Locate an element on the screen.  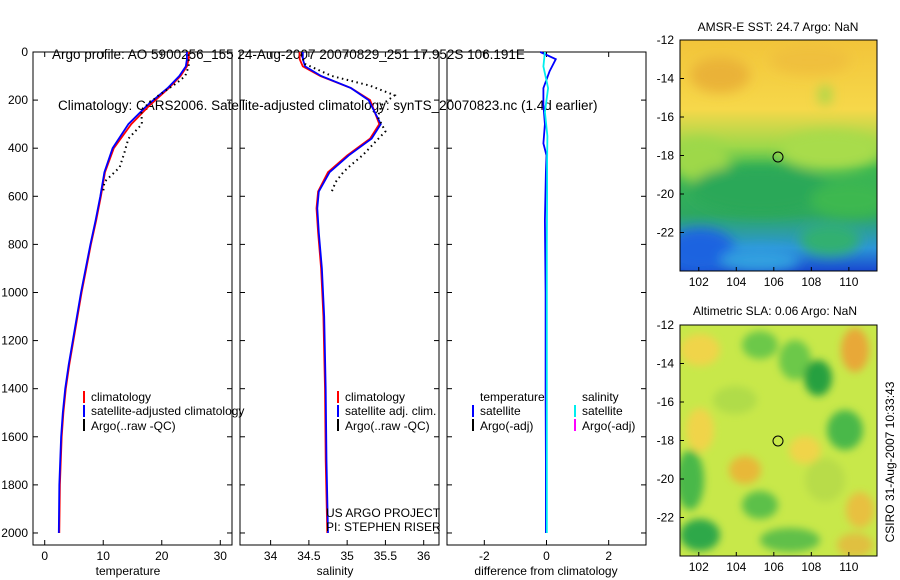
difference-xlabel: difference from climatology is located at coordinates (545, 571).